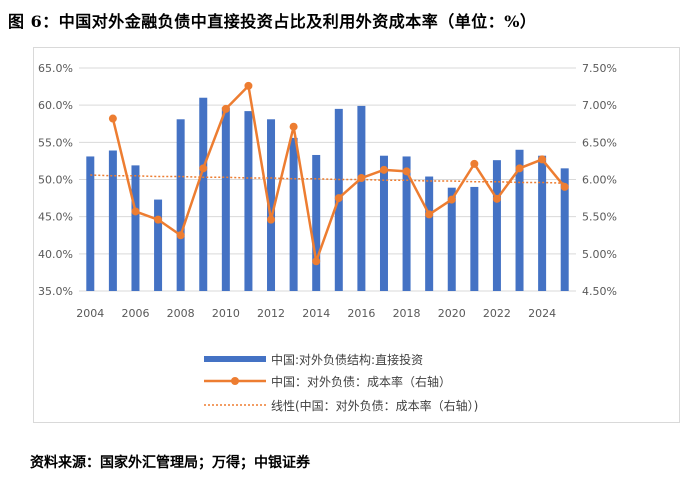 The image size is (693, 479). What do you see at coordinates (170, 463) in the screenshot?
I see `source-note: 资料来源：国家外汇管理局；万得；中银证券` at bounding box center [170, 463].